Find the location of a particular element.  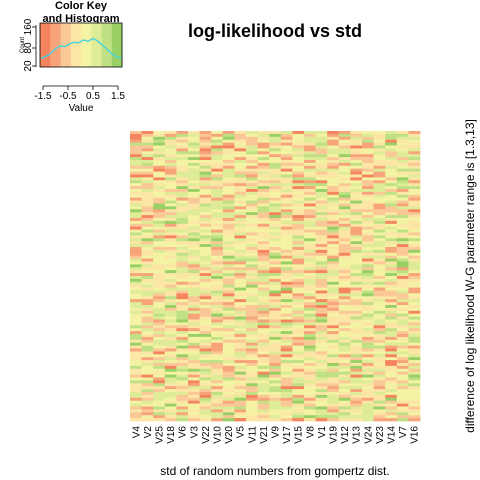

column-label: V17 is located at coordinates (287, 435).